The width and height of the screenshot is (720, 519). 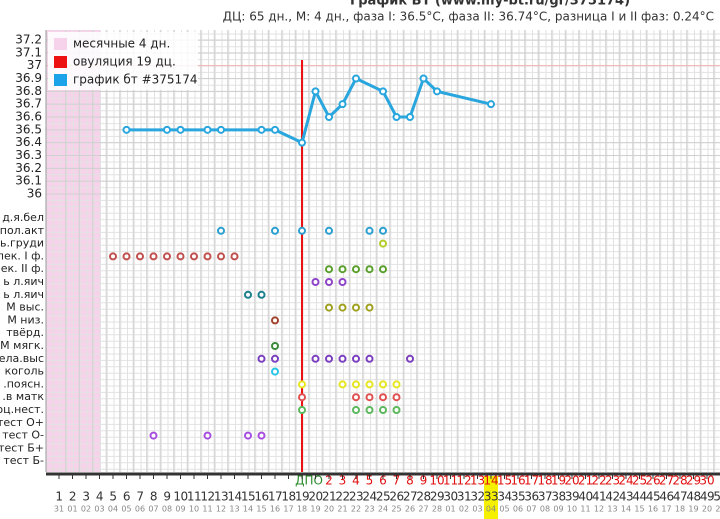 What do you see at coordinates (275, 497) in the screenshot?
I see `x-tick-label: 17` at bounding box center [275, 497].